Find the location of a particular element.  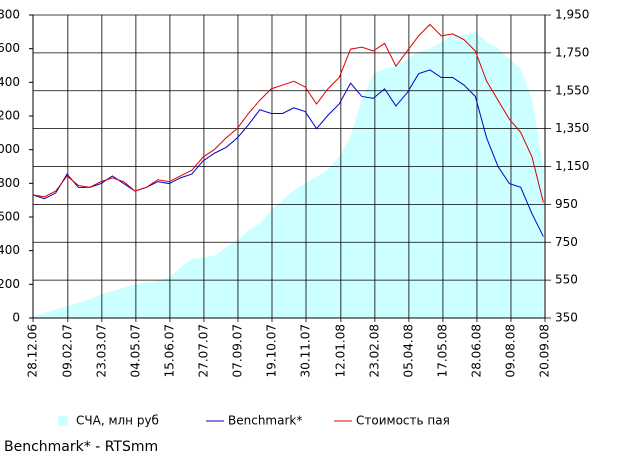

x-tick-label: 09.08.08 is located at coordinates (510, 350).